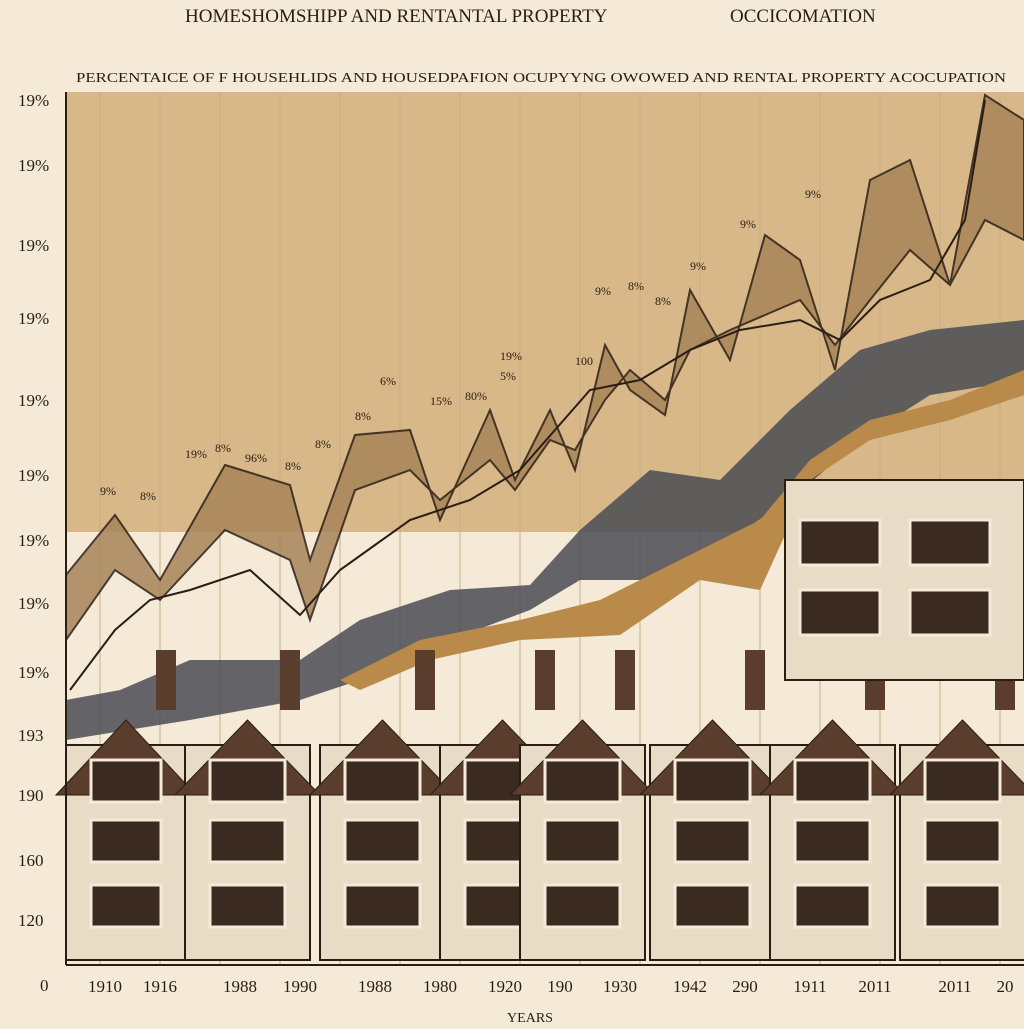  Describe the element at coordinates (105, 986) in the screenshot. I see `x-tick-label: 1910` at that location.